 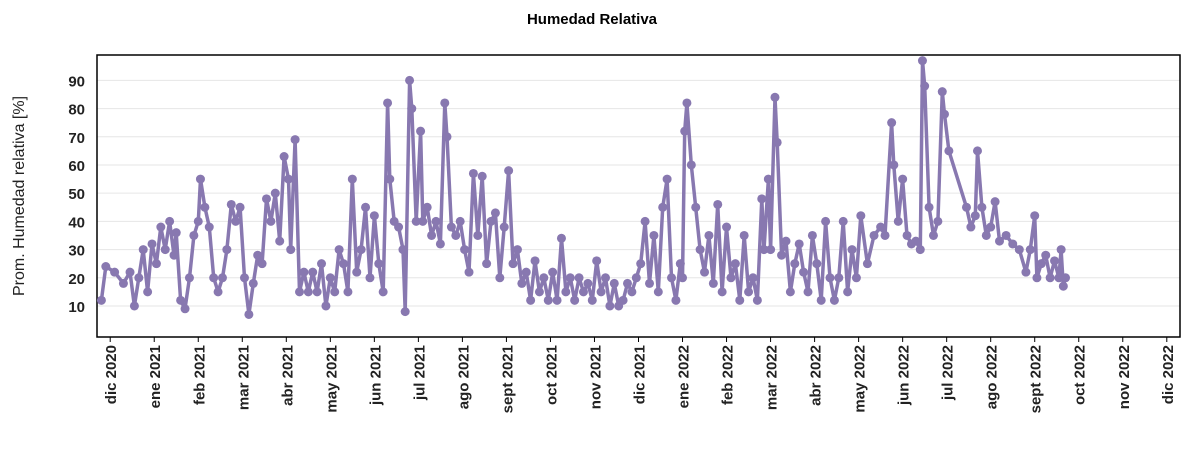 What do you see at coordinates (728, 375) in the screenshot?
I see `x-tick-label: feb 2022` at bounding box center [728, 375].